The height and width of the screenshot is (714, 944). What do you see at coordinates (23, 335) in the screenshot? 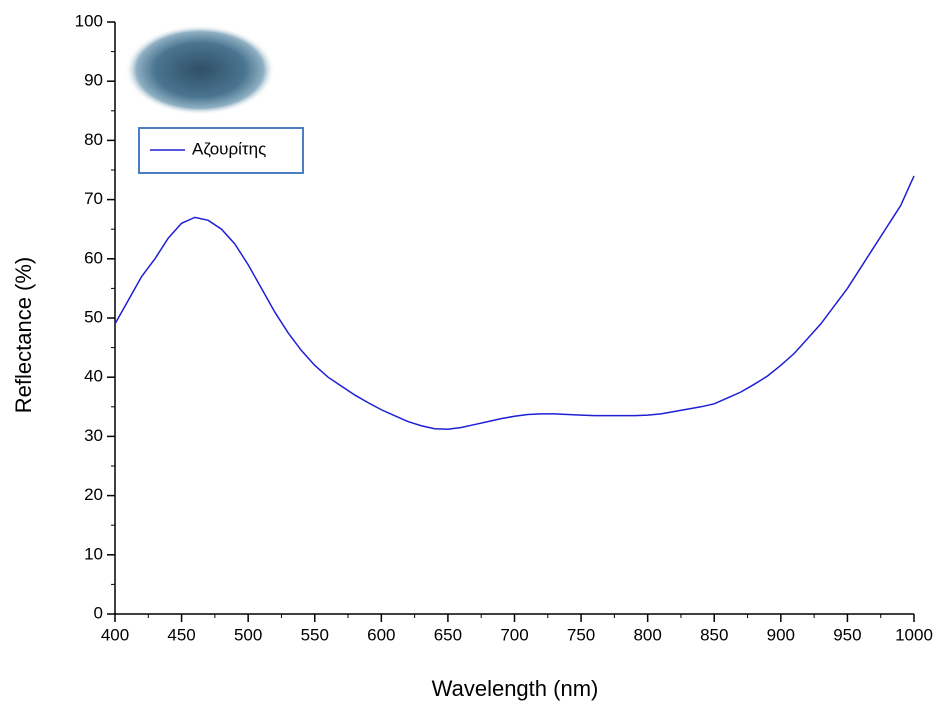
I see `y-axis-title: Reflectance (%)` at bounding box center [23, 335].